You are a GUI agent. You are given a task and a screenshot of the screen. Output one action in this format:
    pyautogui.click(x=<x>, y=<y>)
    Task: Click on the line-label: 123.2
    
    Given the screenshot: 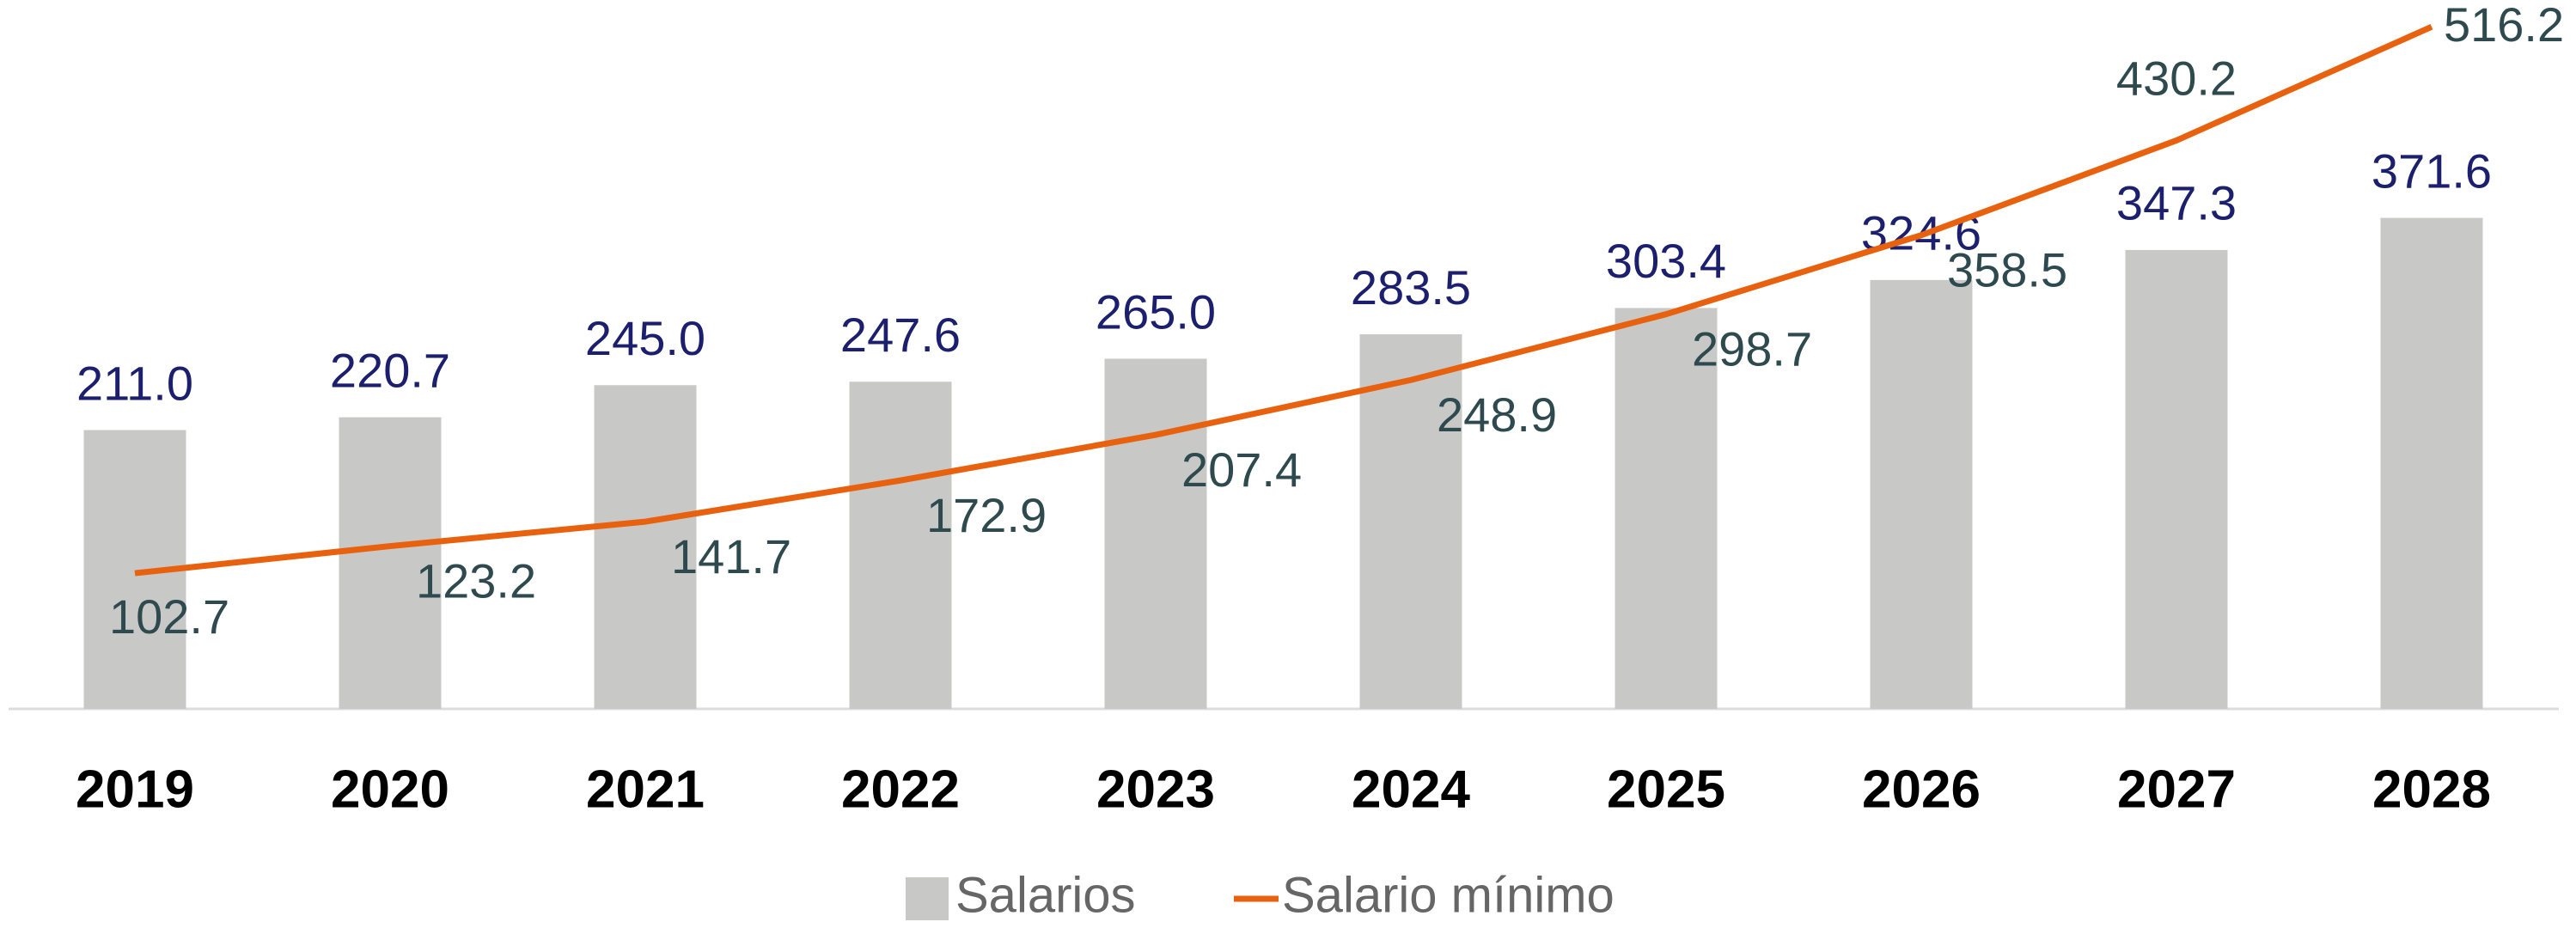 What is the action you would take?
    pyautogui.click(x=476, y=580)
    